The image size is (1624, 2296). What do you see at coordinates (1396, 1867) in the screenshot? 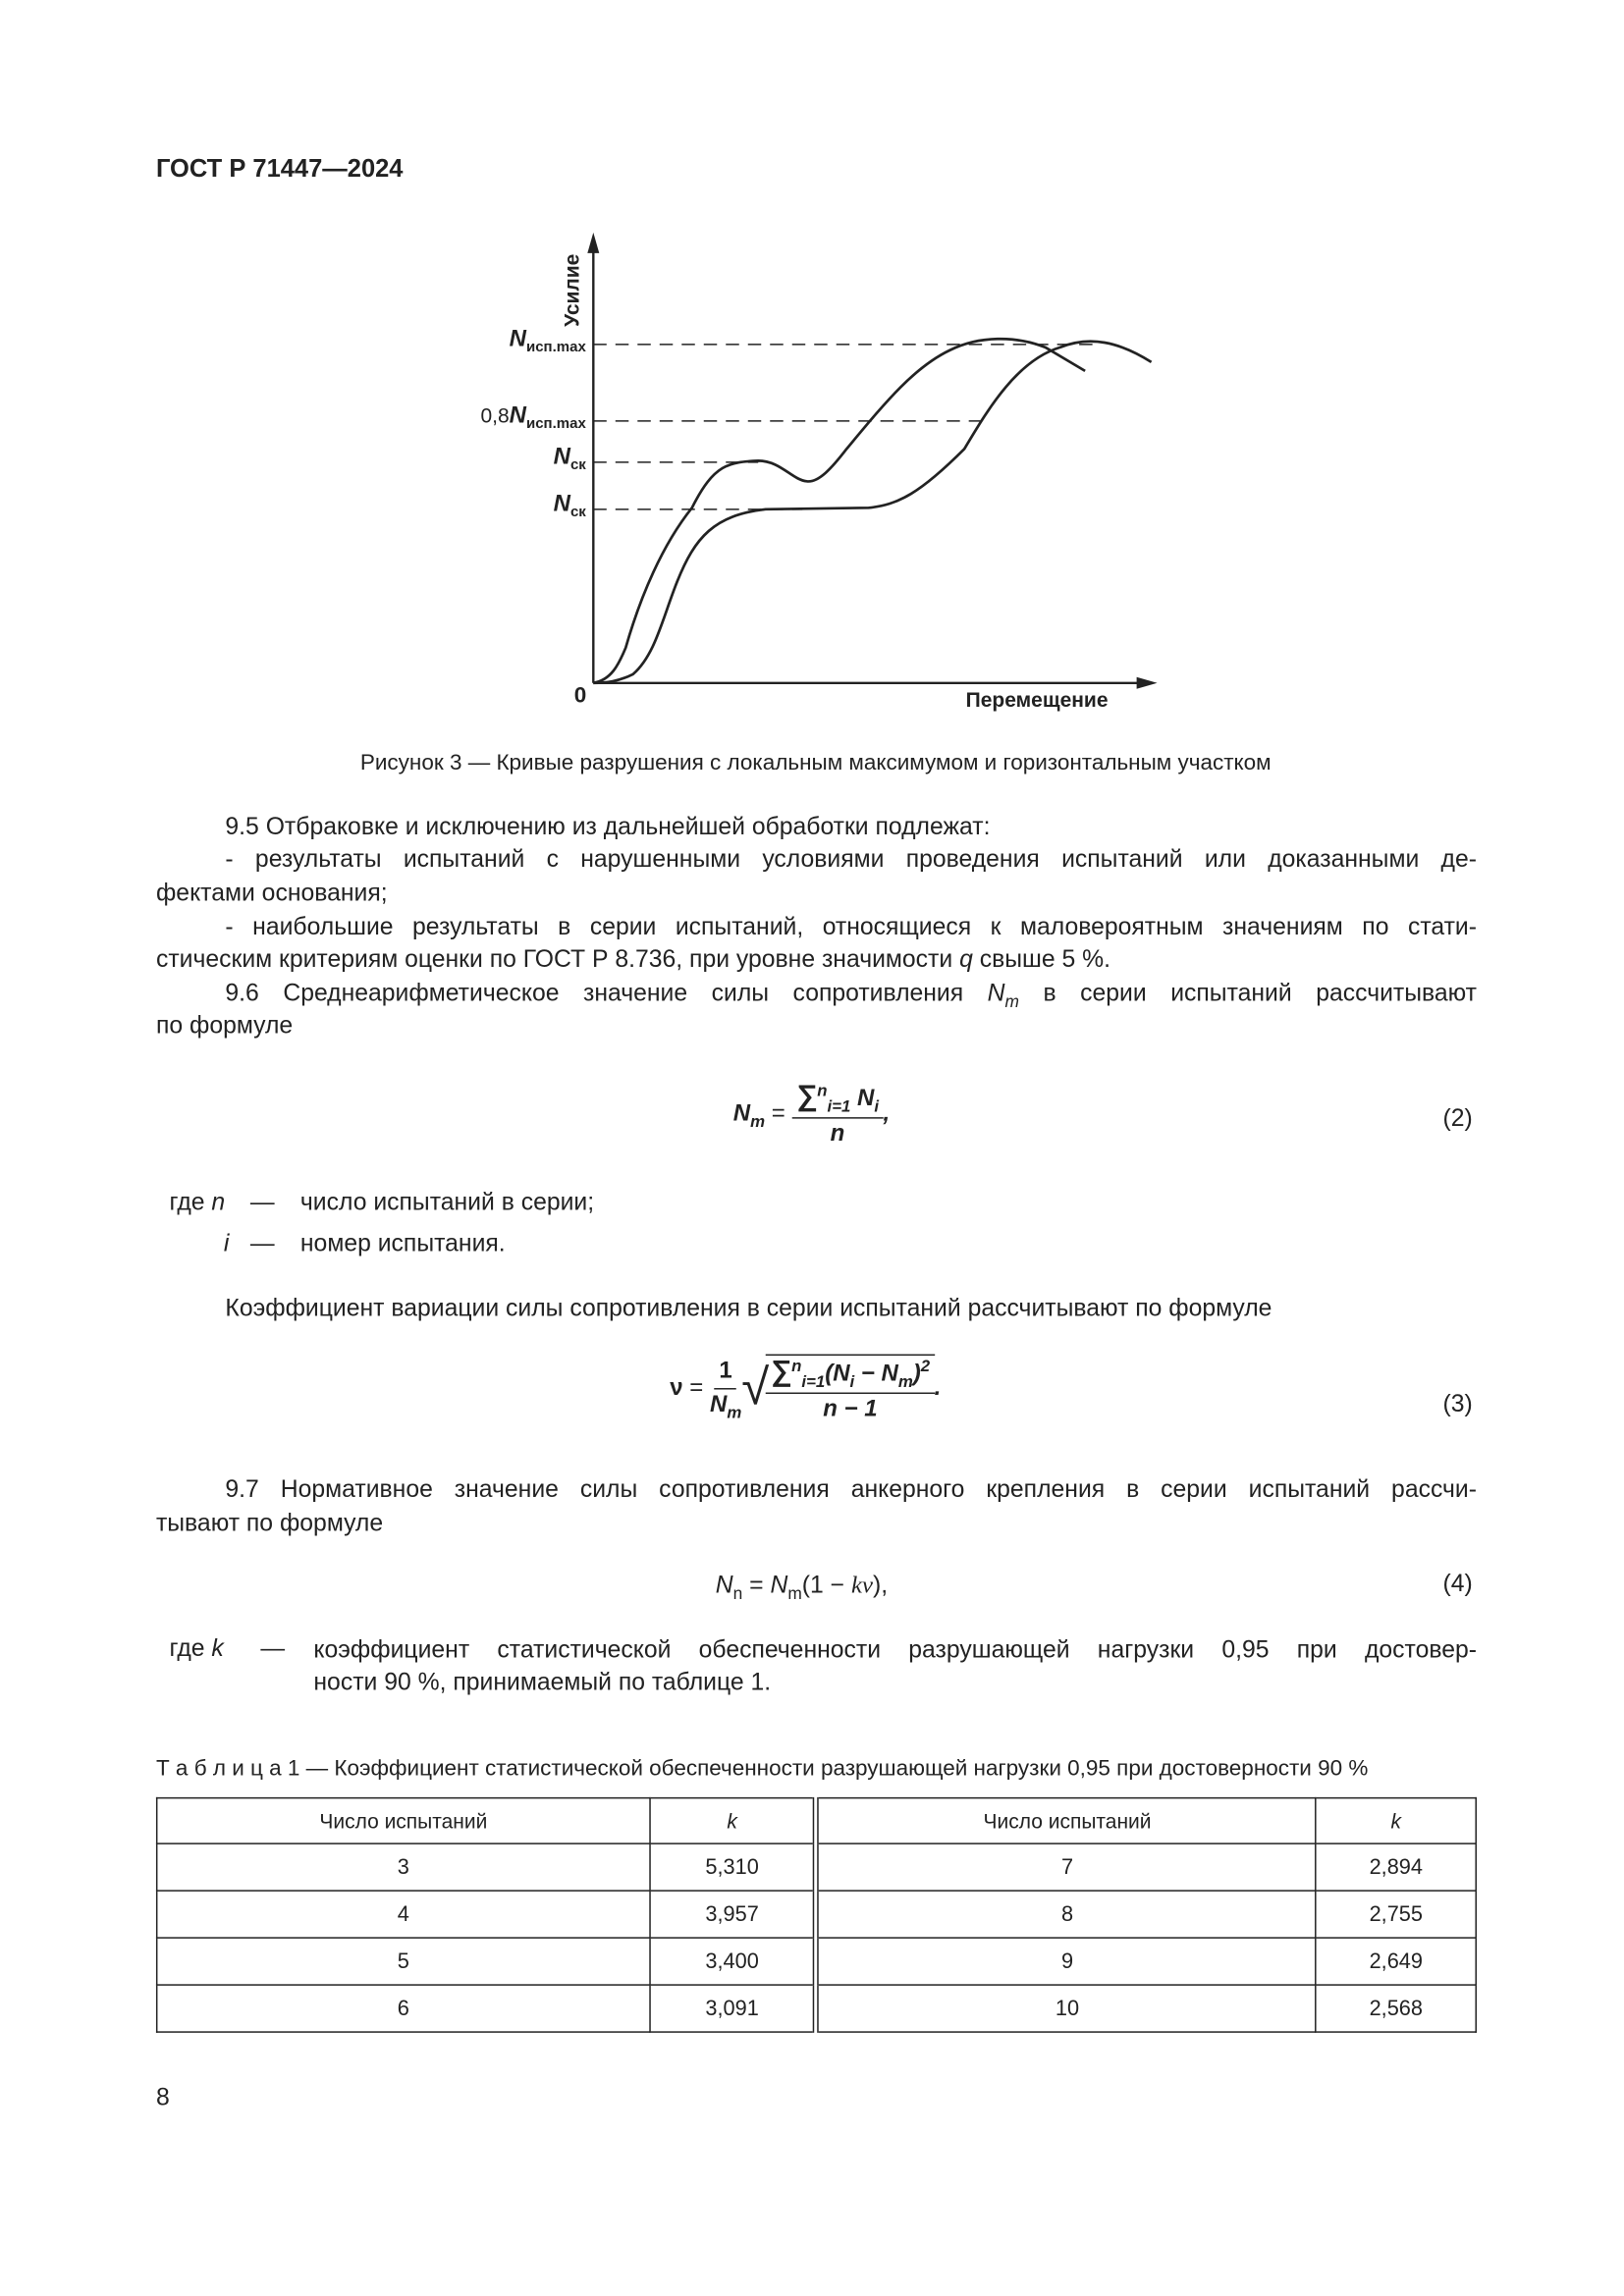
I see `table-cell: 2,894` at bounding box center [1396, 1867].